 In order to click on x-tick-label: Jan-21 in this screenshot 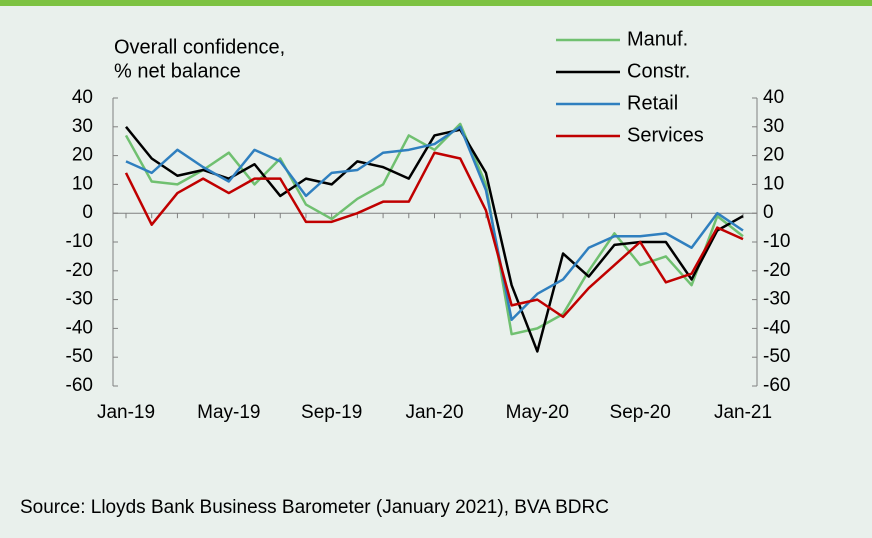, I will do `click(743, 412)`.